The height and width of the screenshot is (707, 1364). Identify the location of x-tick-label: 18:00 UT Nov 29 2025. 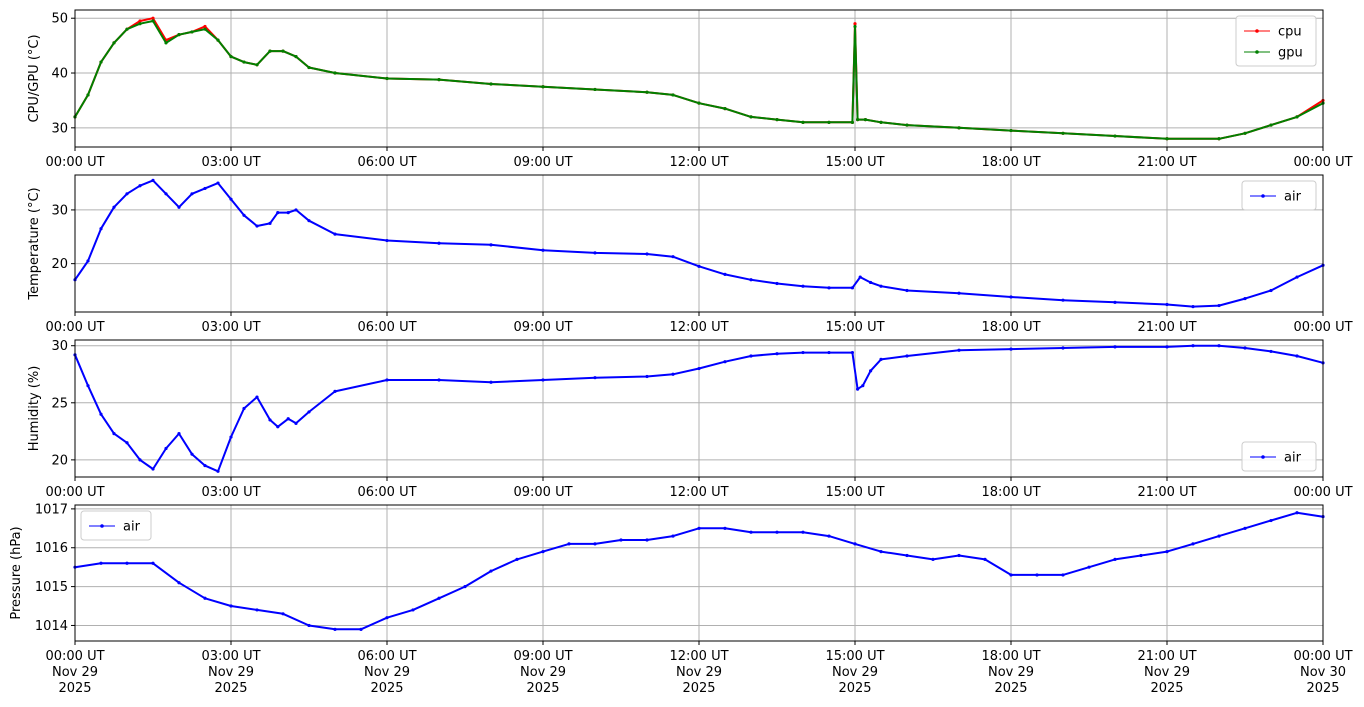
(1010, 672).